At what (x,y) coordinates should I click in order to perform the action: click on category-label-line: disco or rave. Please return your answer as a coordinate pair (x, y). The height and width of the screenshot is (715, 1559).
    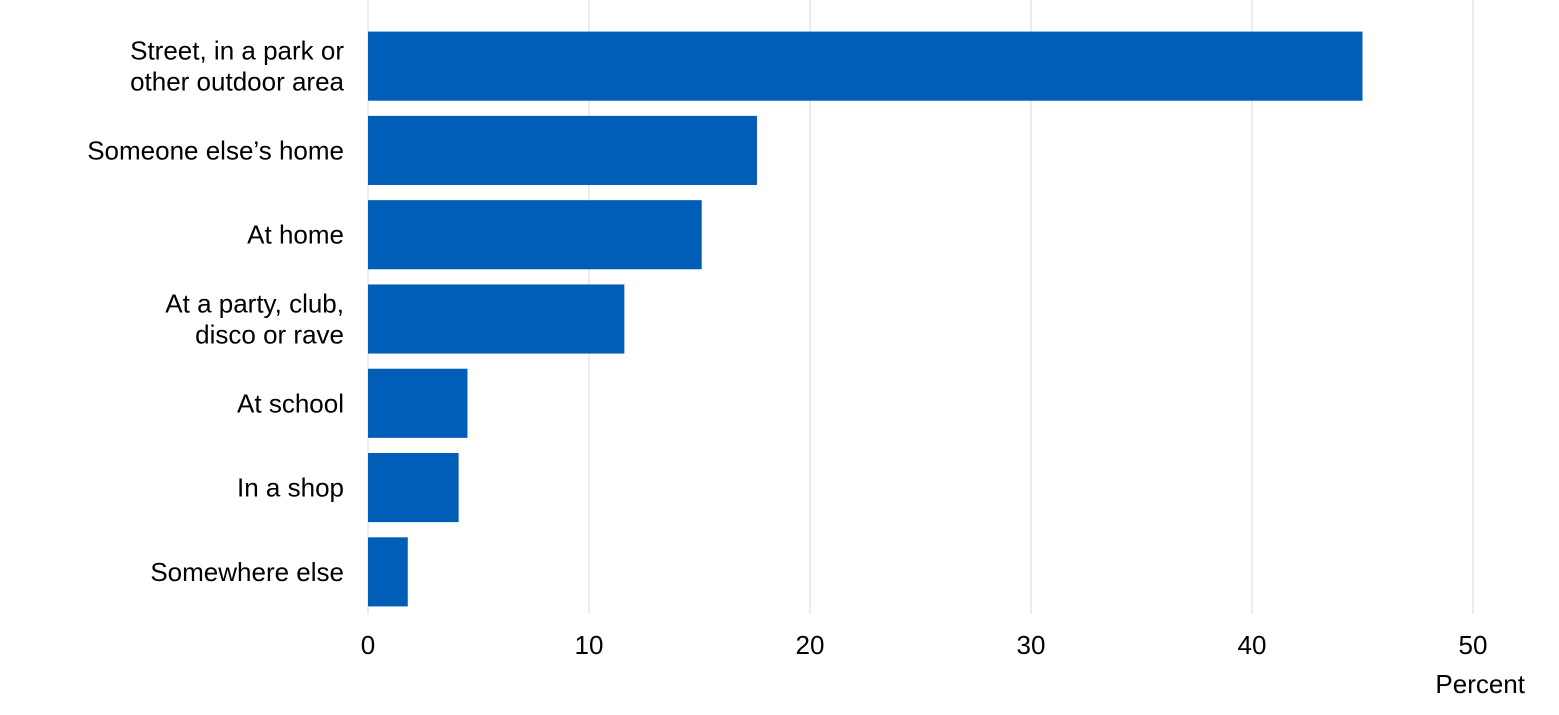
    Looking at the image, I should click on (269, 335).